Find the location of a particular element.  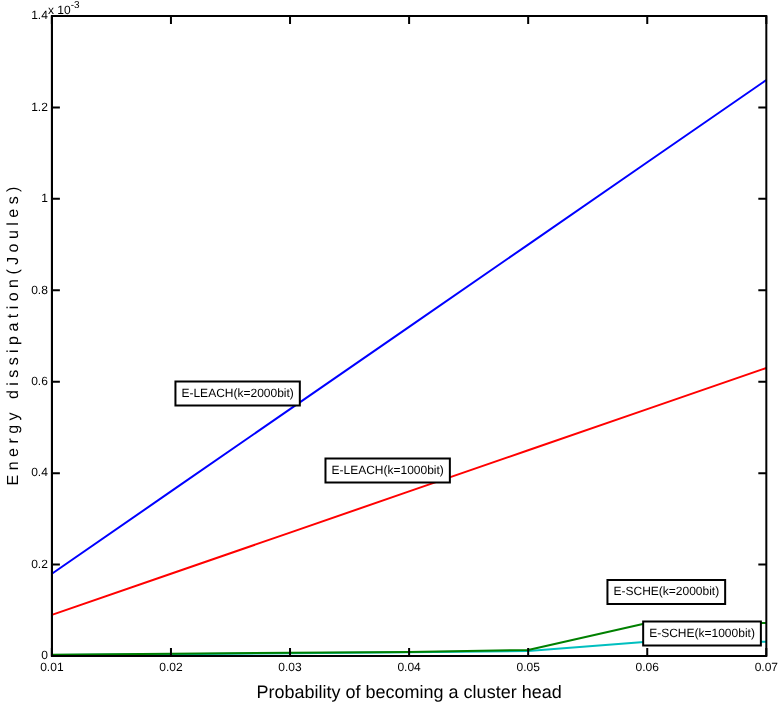

x-axis-title: Probability of becoming a cluster head is located at coordinates (409, 692).